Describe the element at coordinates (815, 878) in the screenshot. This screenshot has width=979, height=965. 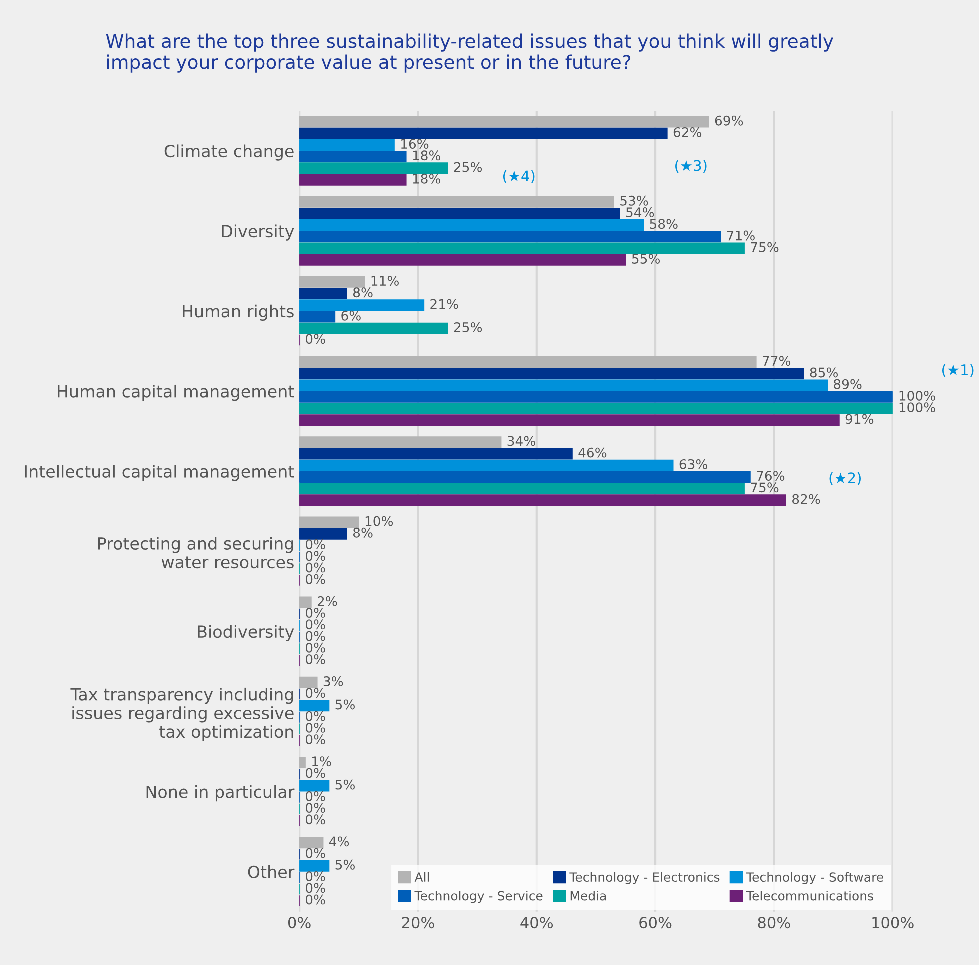
I see `legend-label: Technology - Software` at that location.